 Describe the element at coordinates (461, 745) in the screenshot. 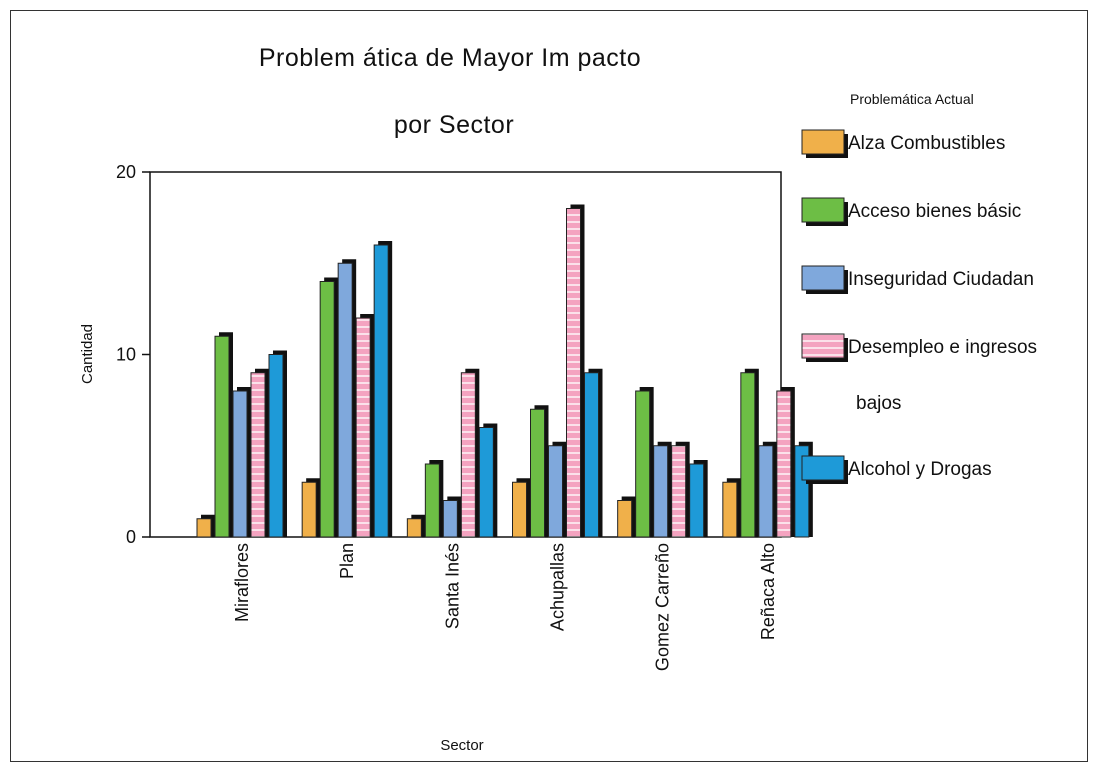

I see `x-axis-label: Sector` at that location.